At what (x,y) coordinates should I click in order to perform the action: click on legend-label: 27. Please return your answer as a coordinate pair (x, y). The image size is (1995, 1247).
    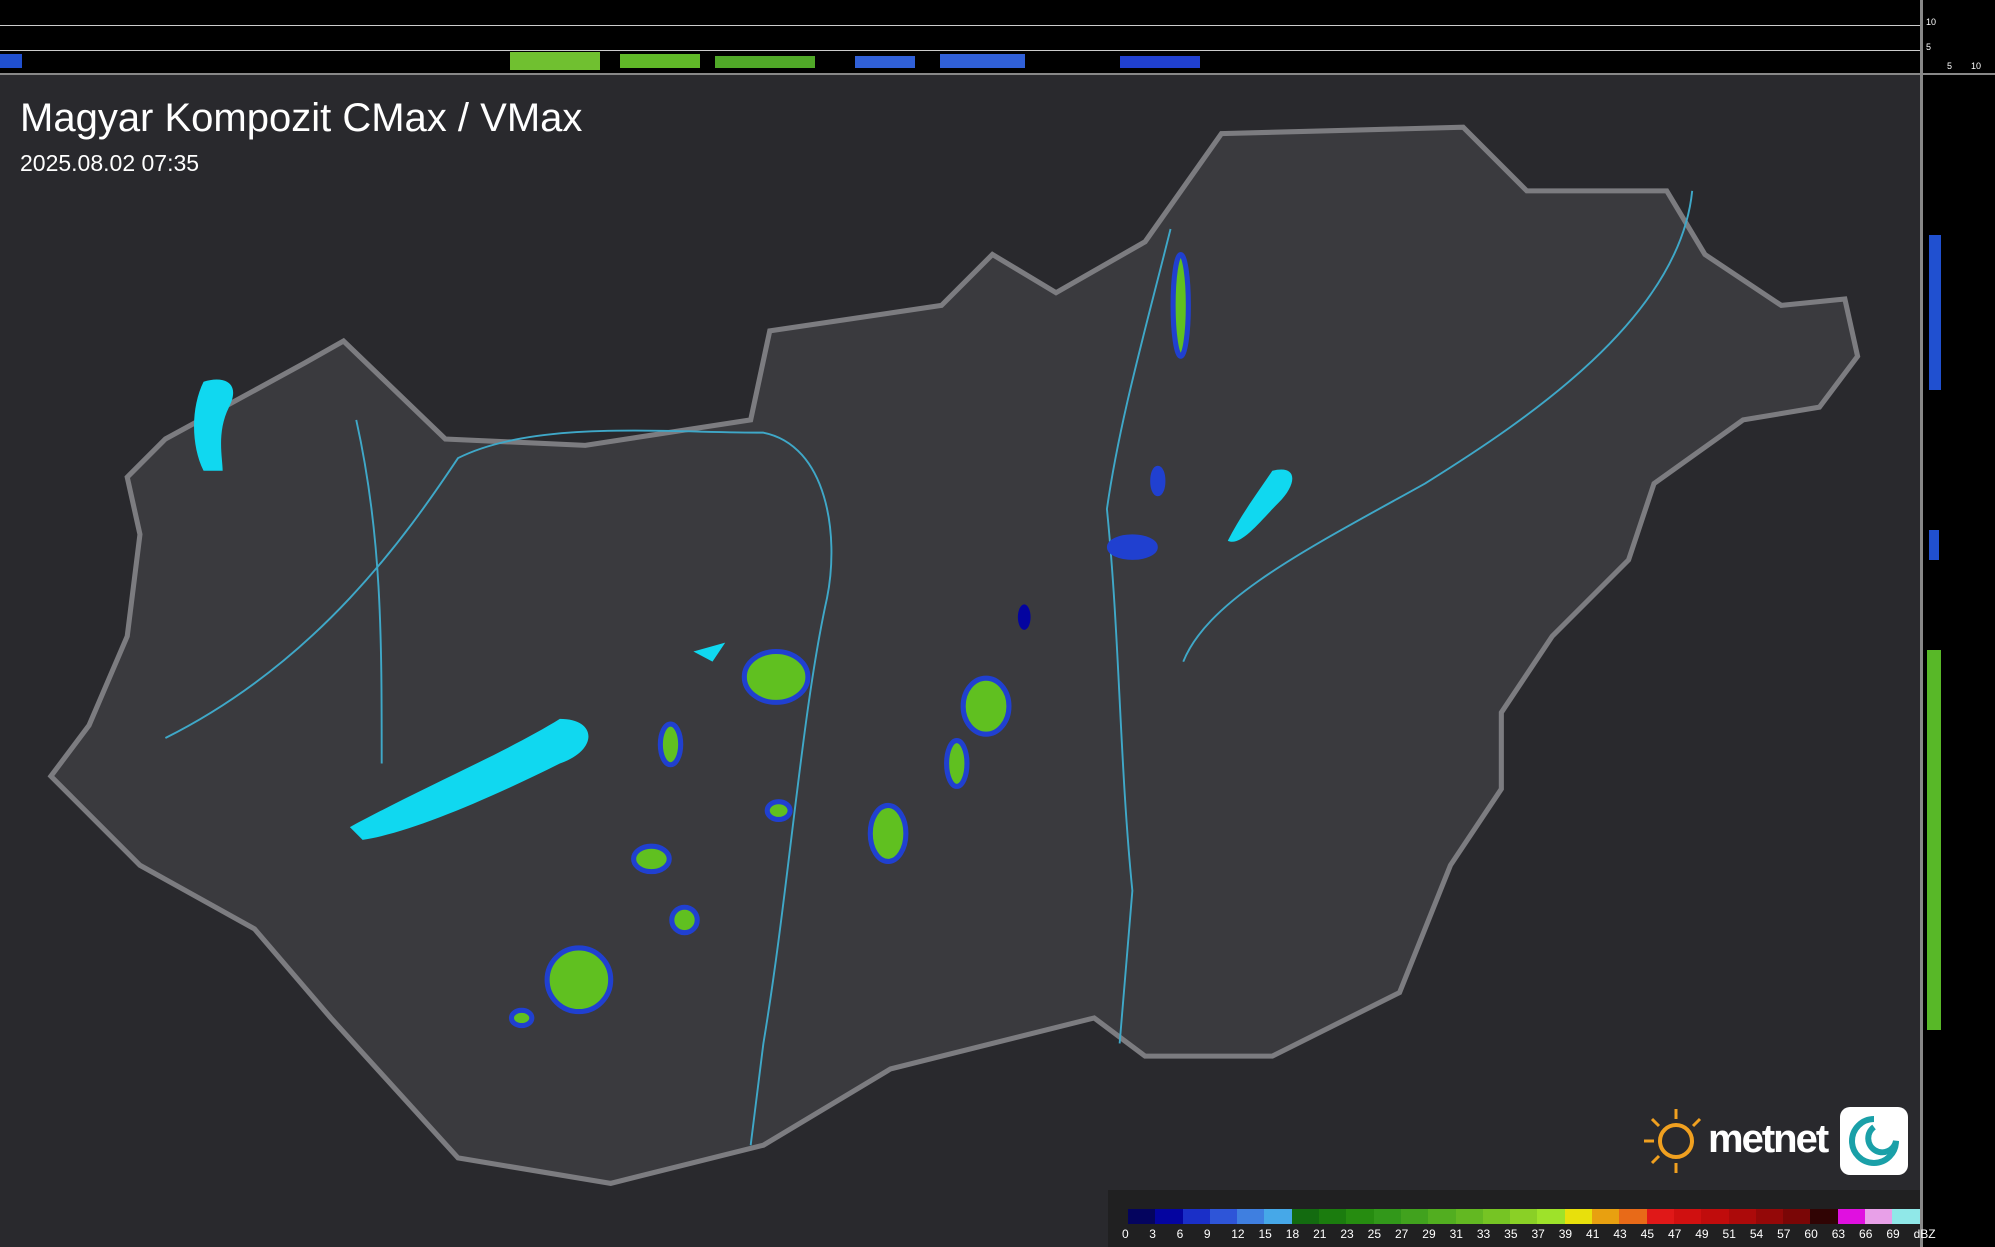
    Looking at the image, I should click on (1401, 1234).